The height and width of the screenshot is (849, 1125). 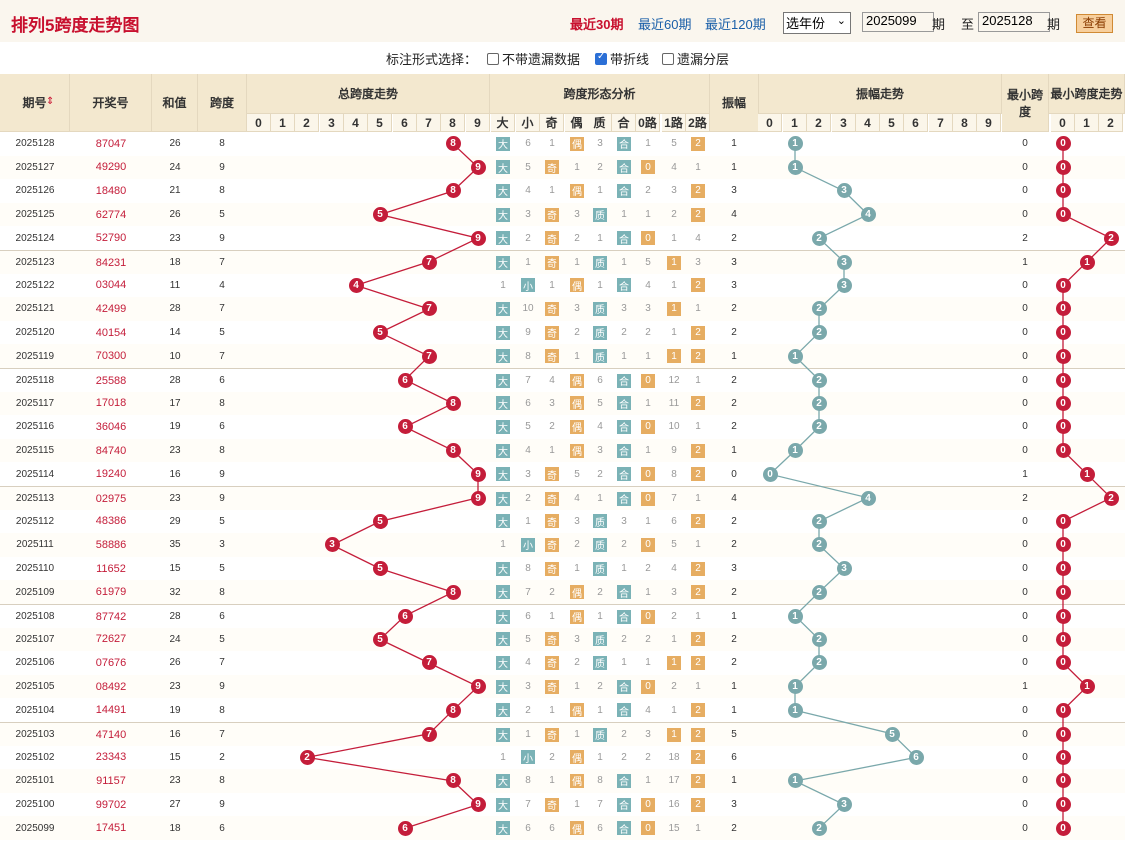 I want to click on from-issue-input: 2025099, so click(x=898, y=22).